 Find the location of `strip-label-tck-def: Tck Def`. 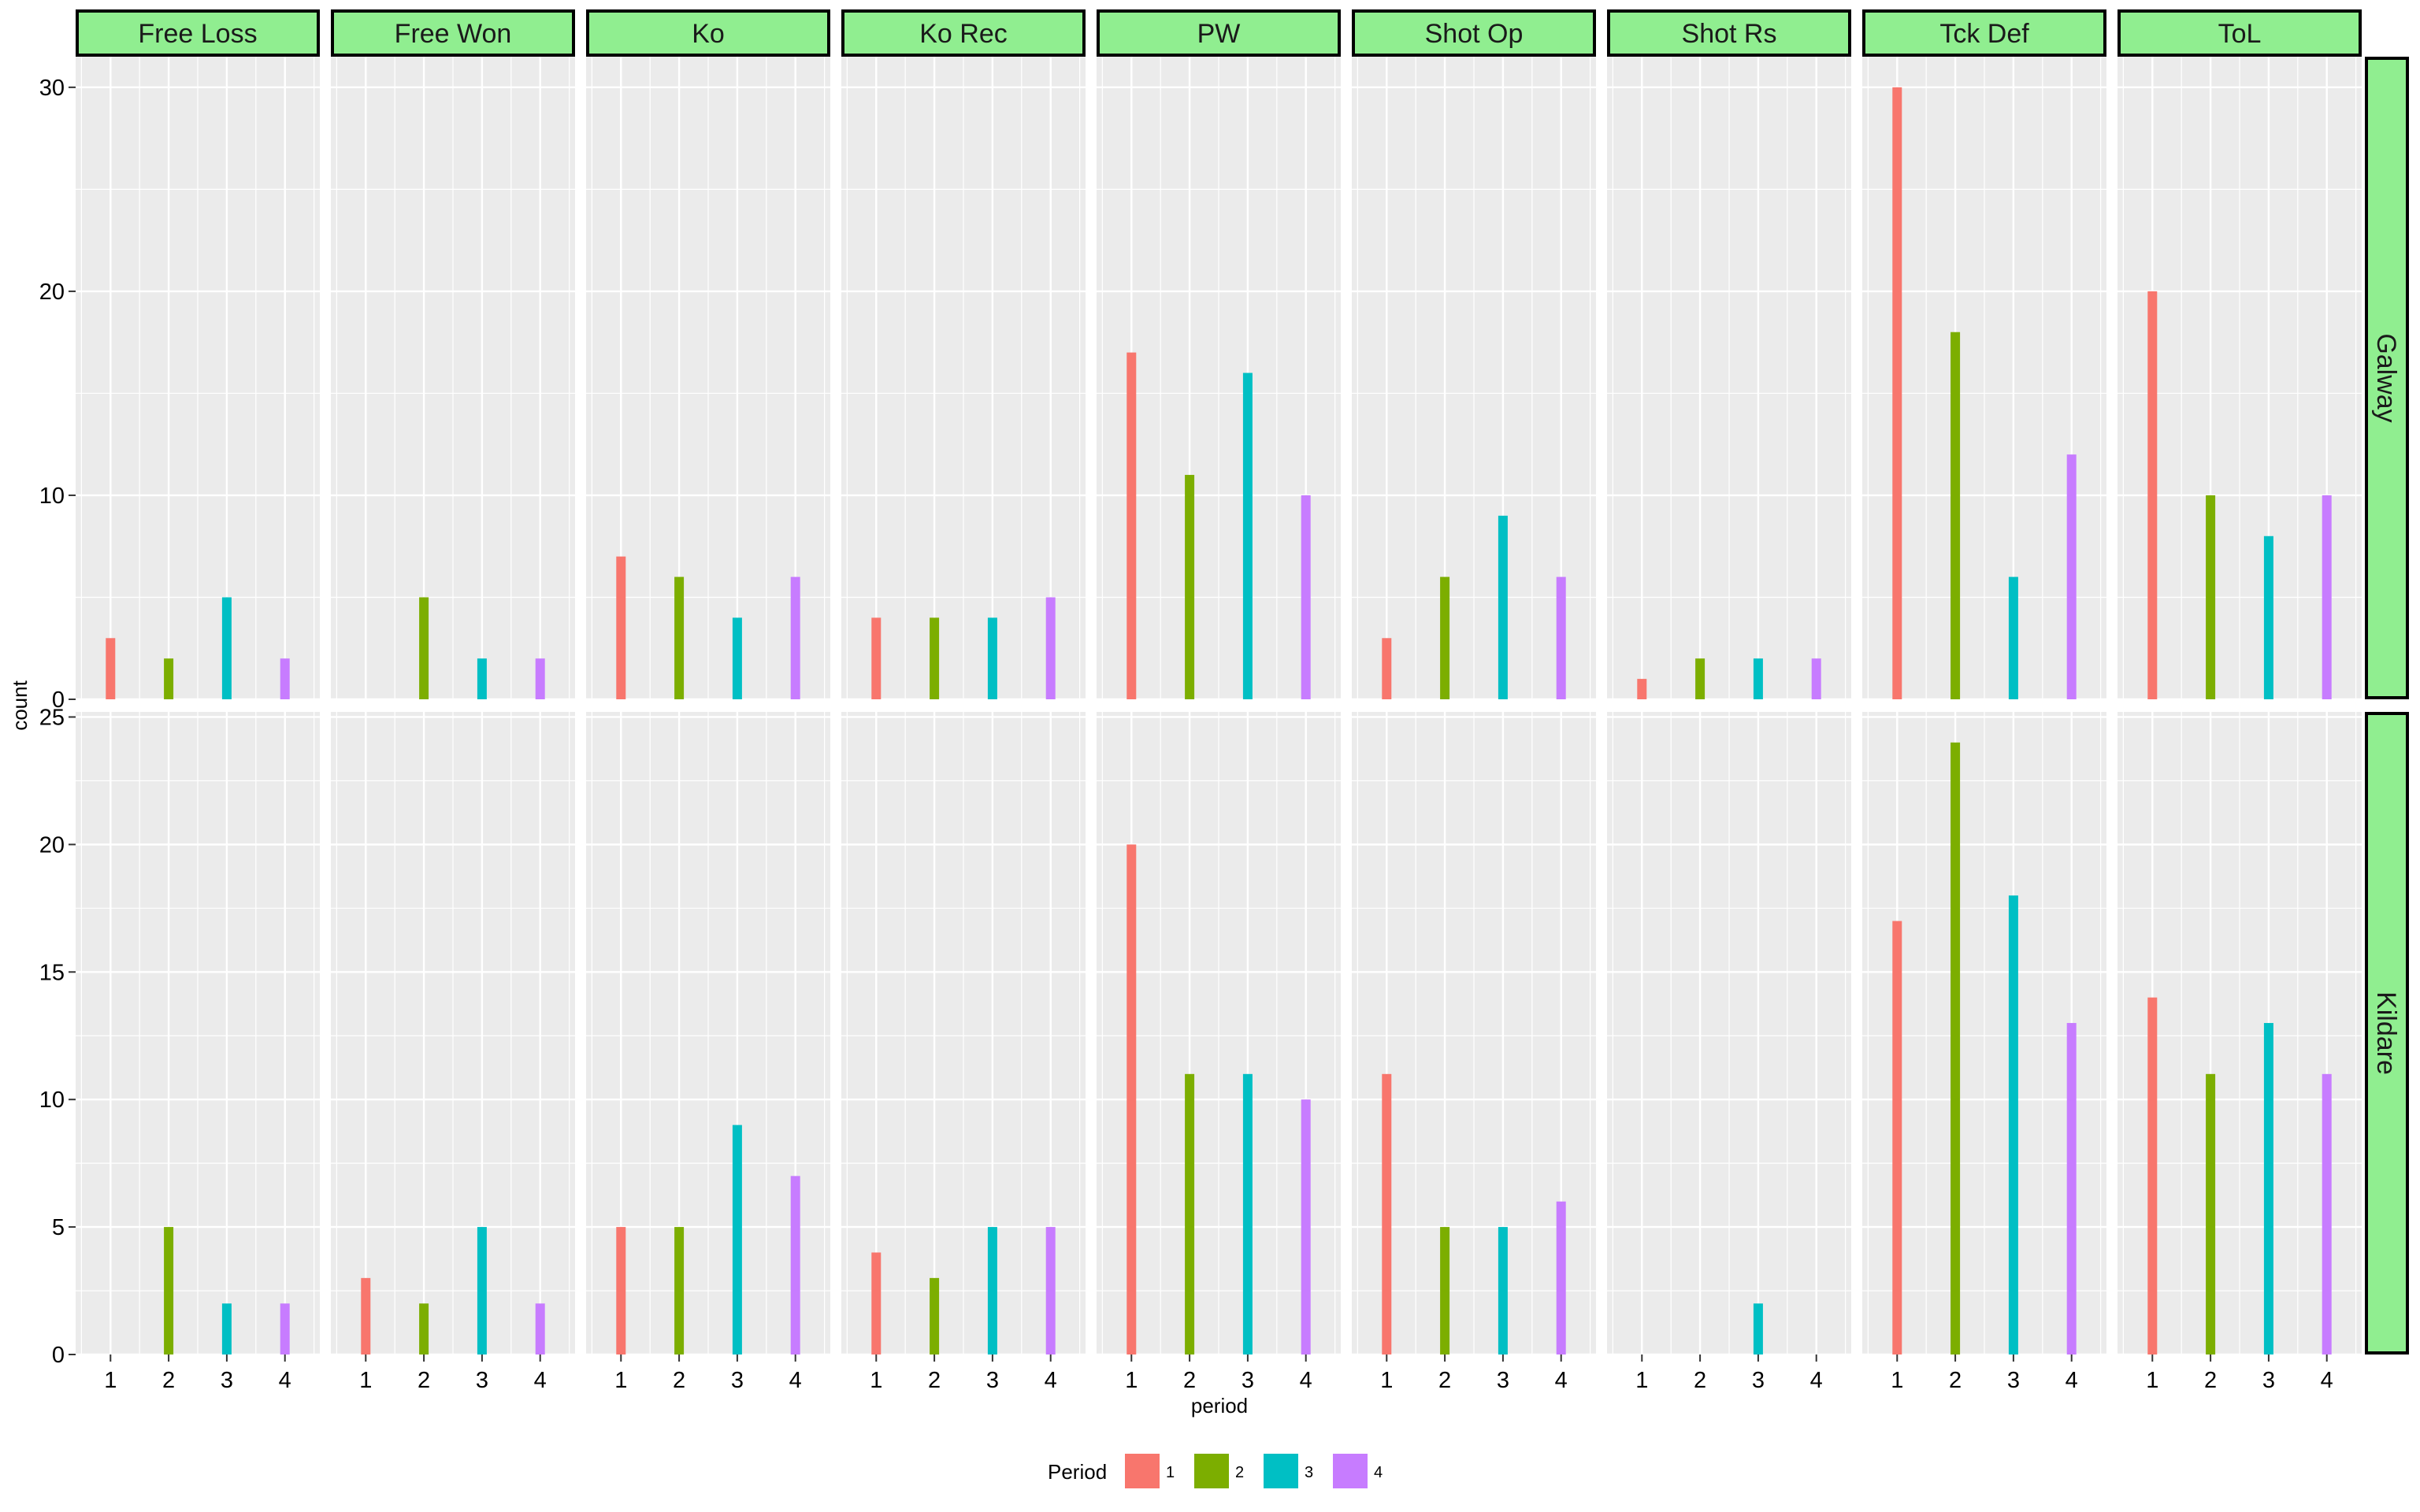

strip-label-tck-def: Tck Def is located at coordinates (1984, 34).